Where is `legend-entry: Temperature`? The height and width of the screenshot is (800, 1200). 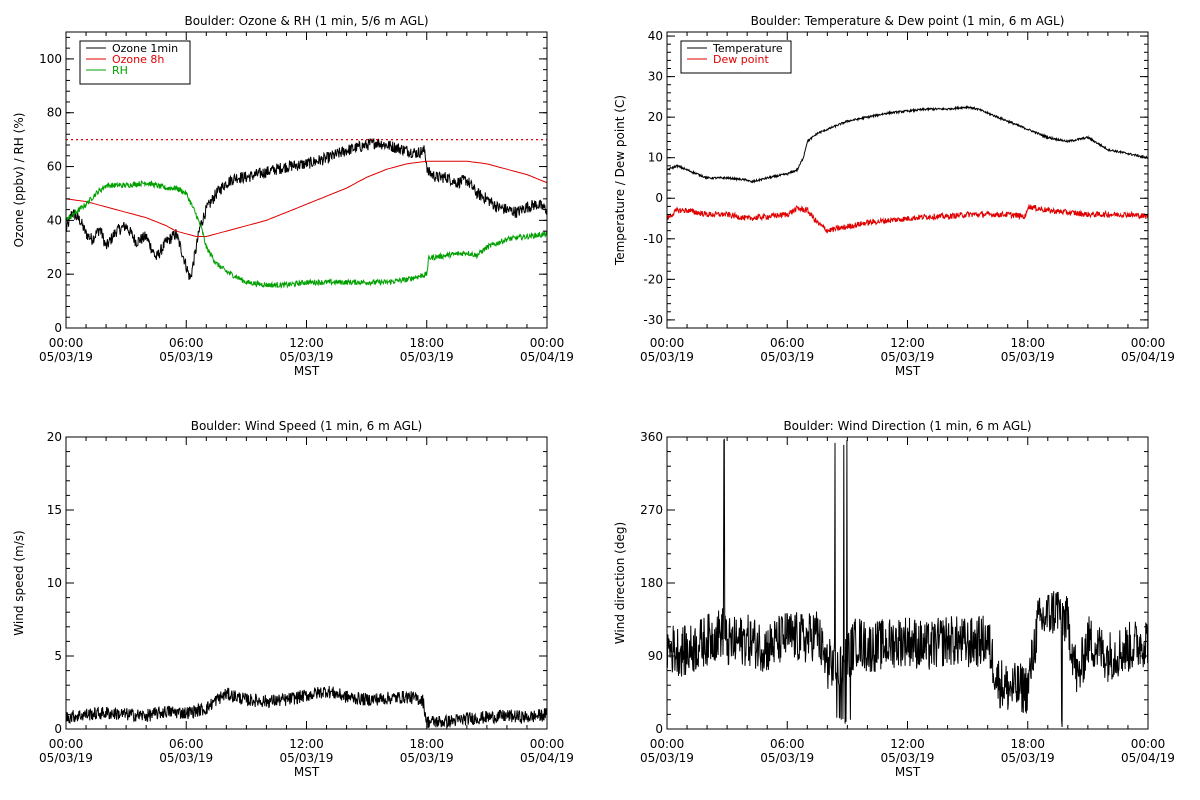 legend-entry: Temperature is located at coordinates (747, 48).